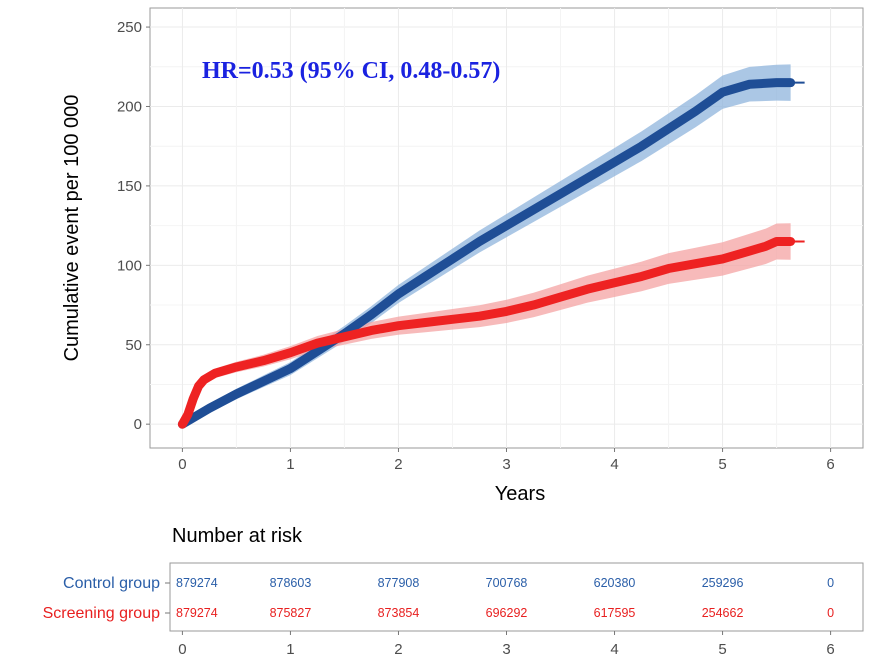 The width and height of the screenshot is (879, 662). What do you see at coordinates (506, 649) in the screenshot?
I see `risk-x-tick-label: 3` at bounding box center [506, 649].